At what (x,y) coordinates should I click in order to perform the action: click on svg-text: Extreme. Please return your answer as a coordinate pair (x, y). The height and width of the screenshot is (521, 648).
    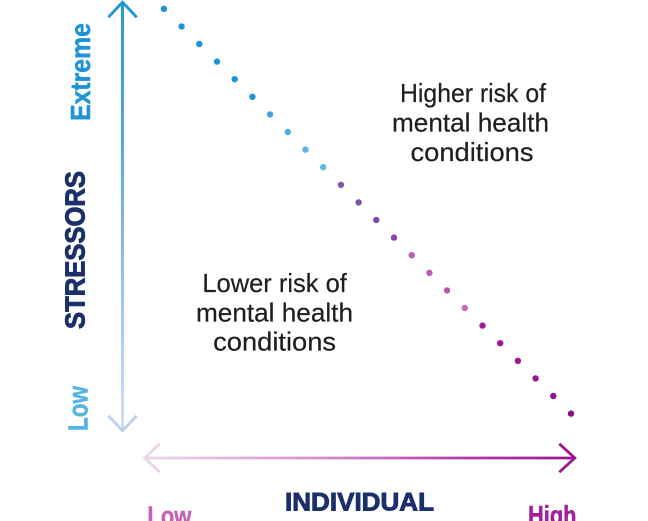
    Looking at the image, I should click on (80, 72).